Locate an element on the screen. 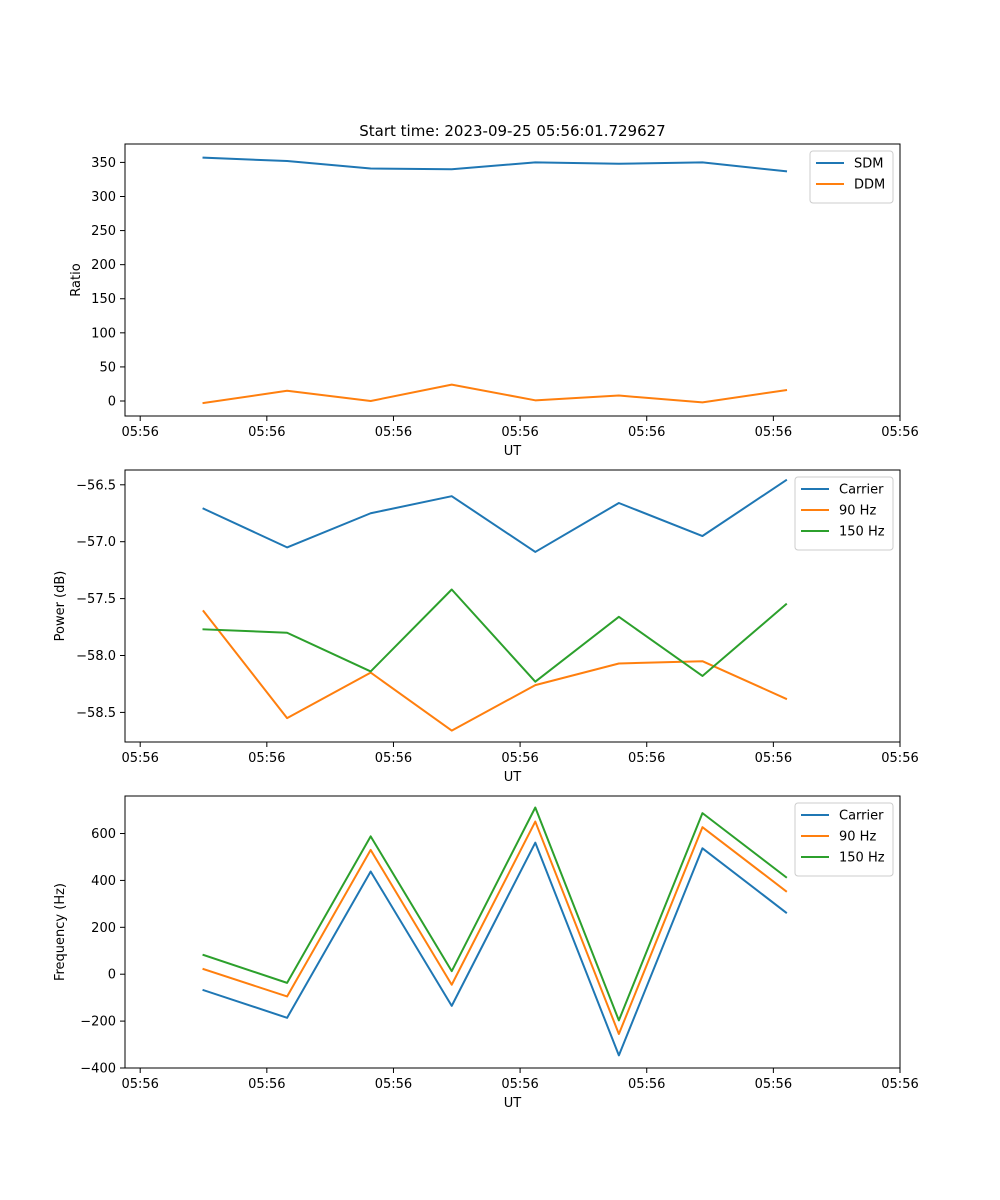 This screenshot has width=1000, height=1200. series-line-sdm is located at coordinates (495, 164).